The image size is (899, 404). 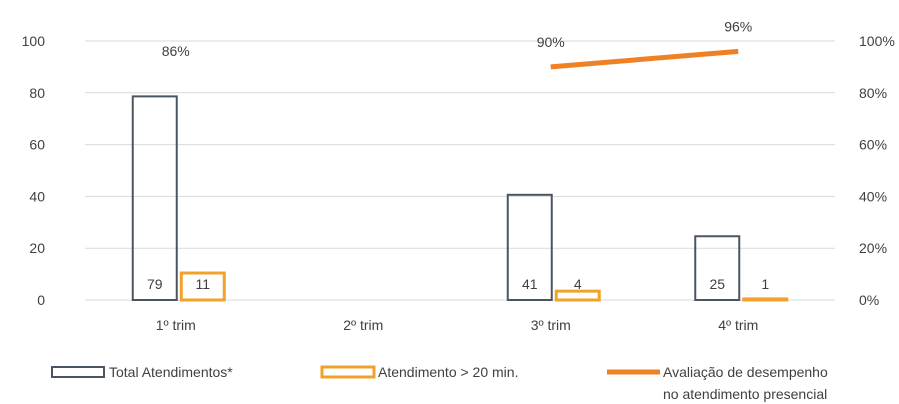 What do you see at coordinates (155, 284) in the screenshot?
I see `bar-value-label: 79` at bounding box center [155, 284].